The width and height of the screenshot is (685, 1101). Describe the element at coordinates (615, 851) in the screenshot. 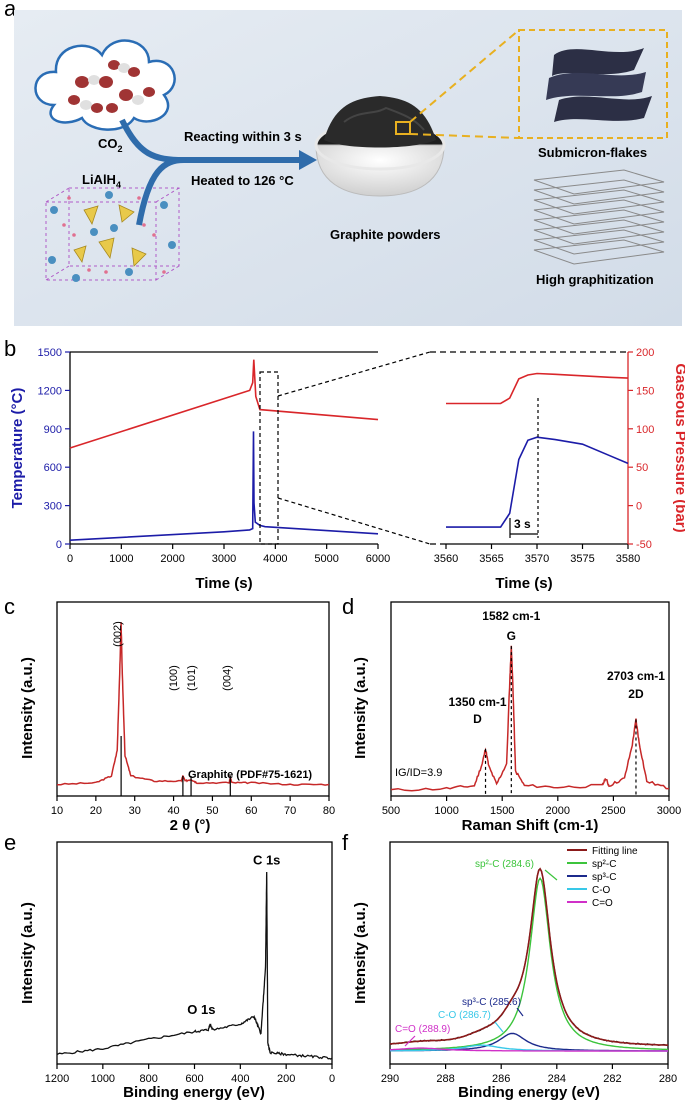

I see `f-legend-label: Fitting line` at that location.